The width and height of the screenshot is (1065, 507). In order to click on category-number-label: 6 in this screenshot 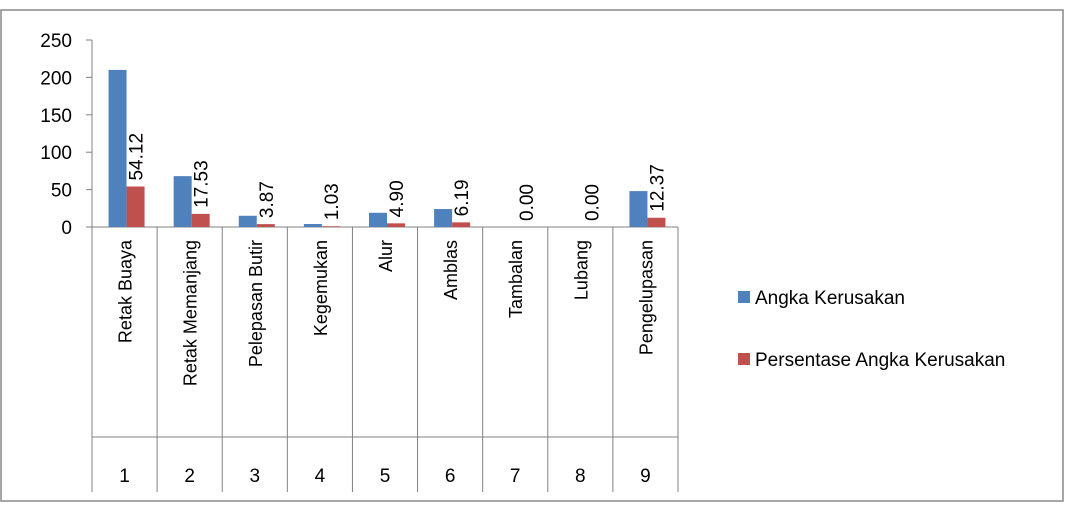, I will do `click(450, 476)`.